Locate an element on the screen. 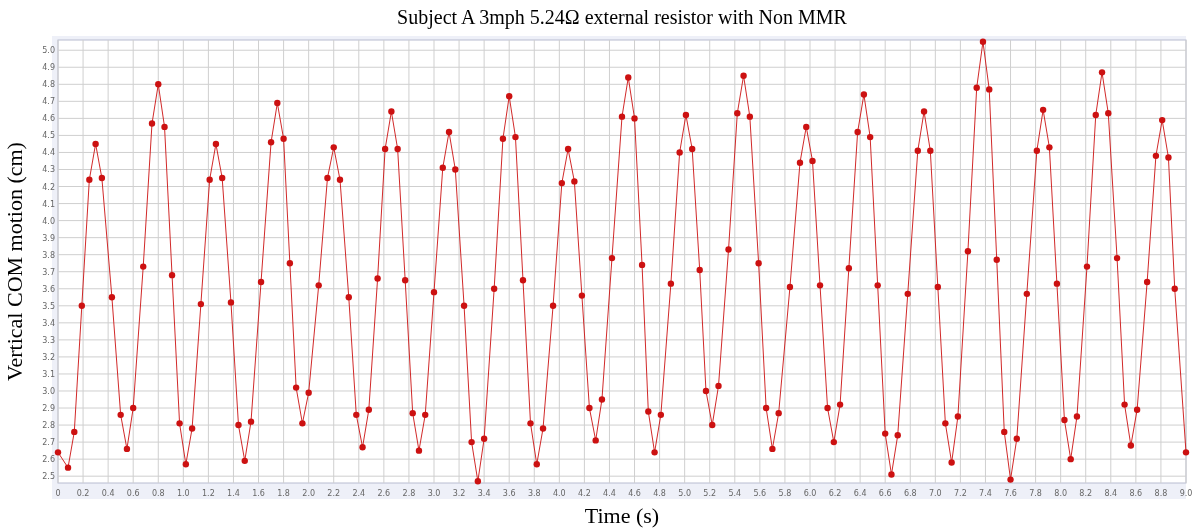  x-tick-label: 2.4 is located at coordinates (359, 493).